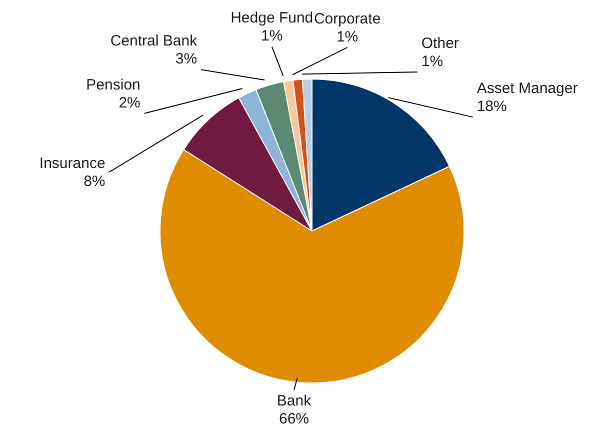 This screenshot has height=444, width=605. Describe the element at coordinates (154, 41) in the screenshot. I see `slice-label: Central Bank` at that location.